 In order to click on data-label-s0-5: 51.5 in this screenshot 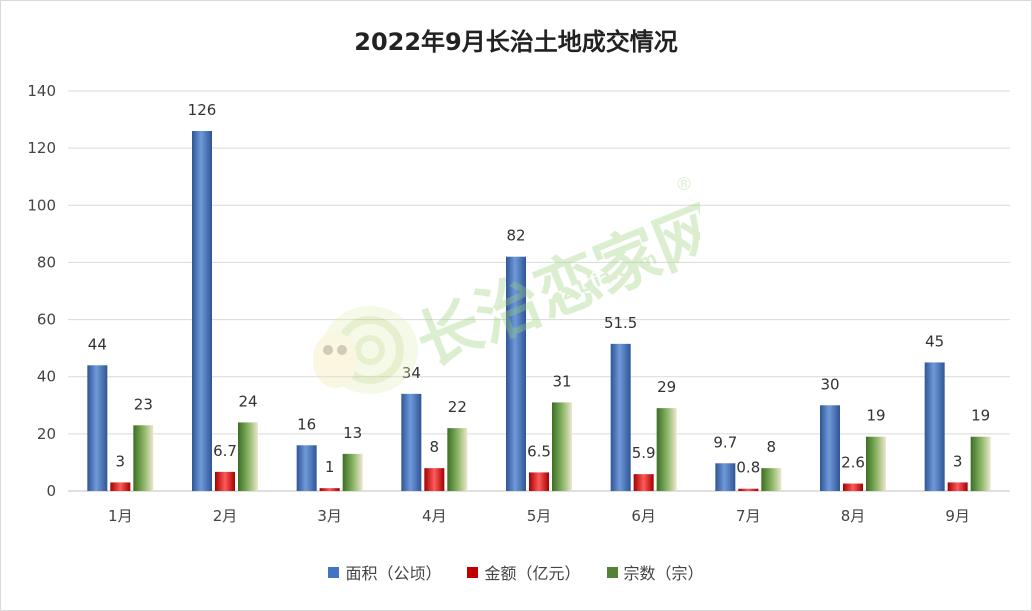, I will do `click(620, 323)`.